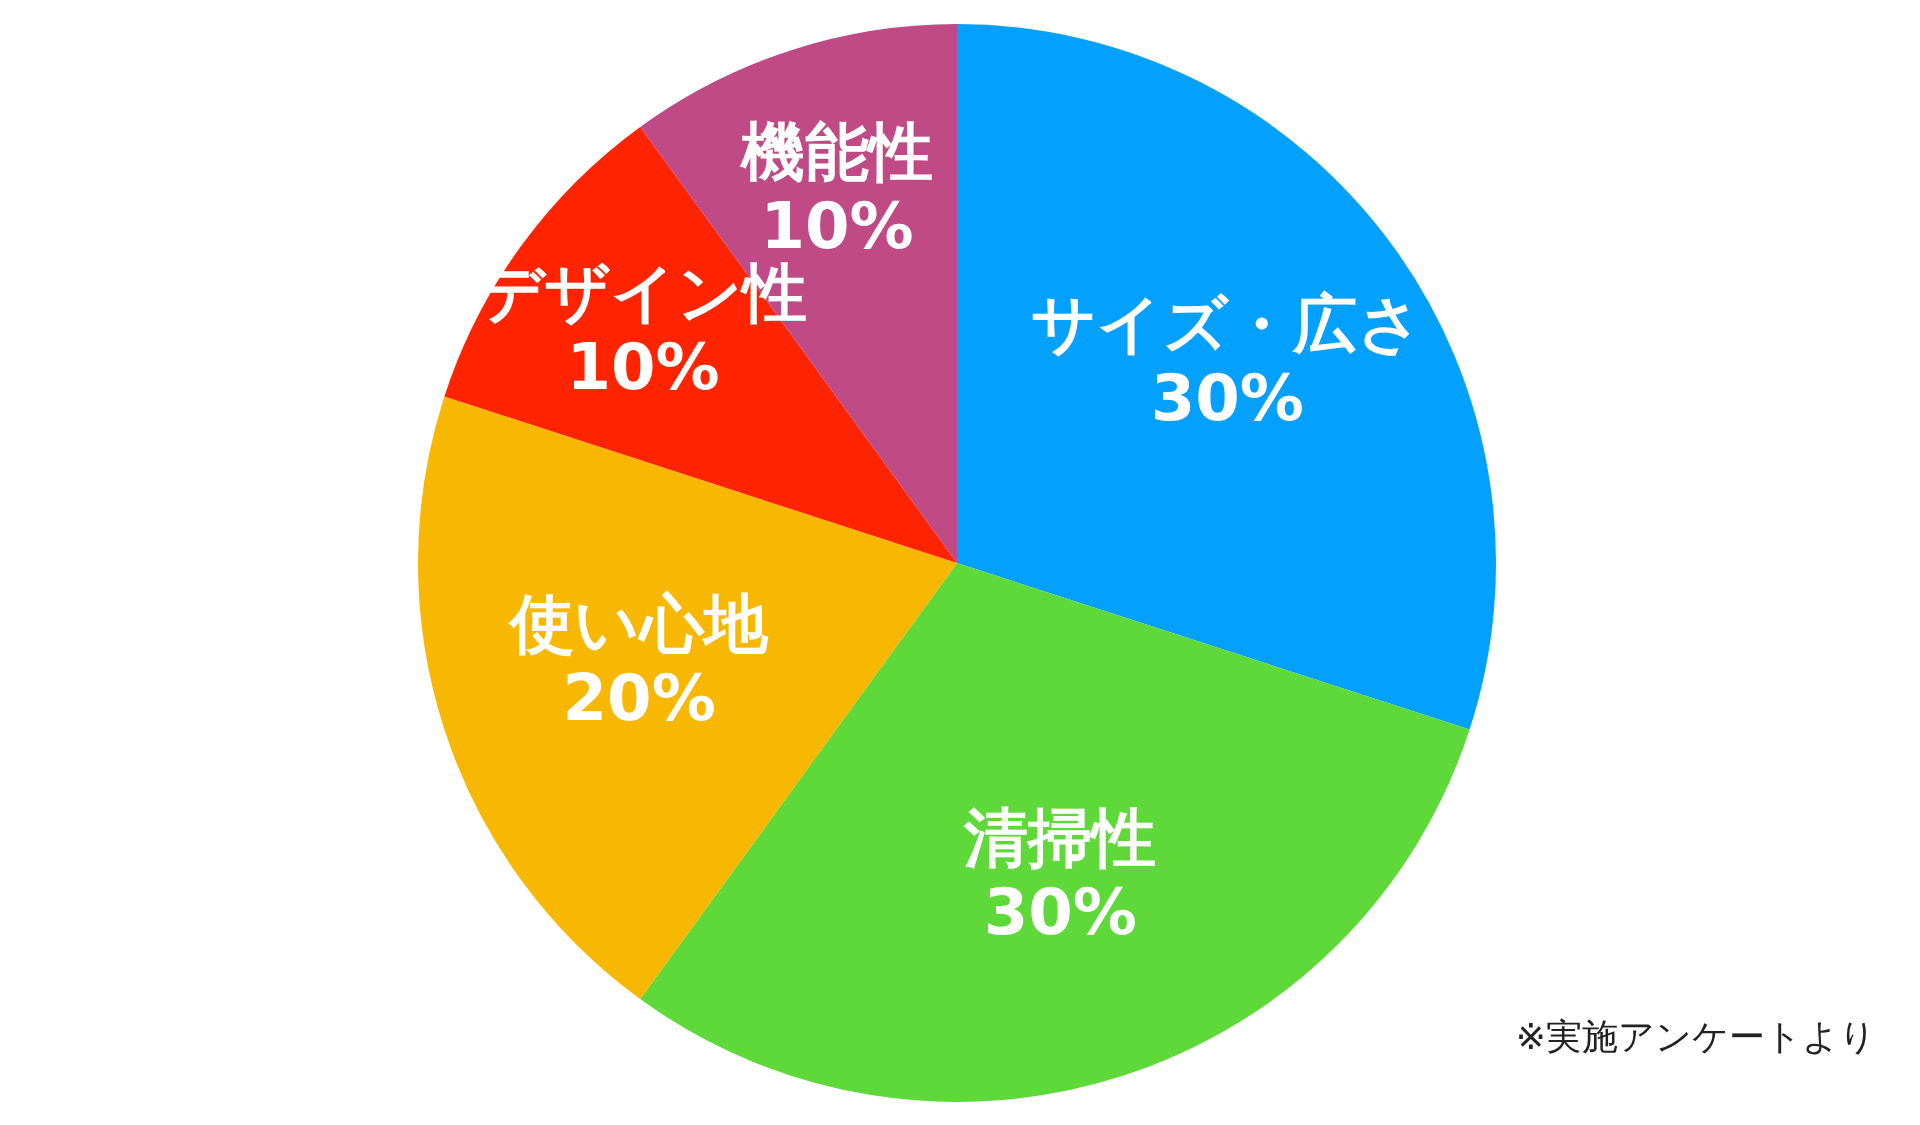 This screenshot has width=1920, height=1125. Describe the element at coordinates (639, 623) in the screenshot. I see `slice-label: 使い心地` at that location.